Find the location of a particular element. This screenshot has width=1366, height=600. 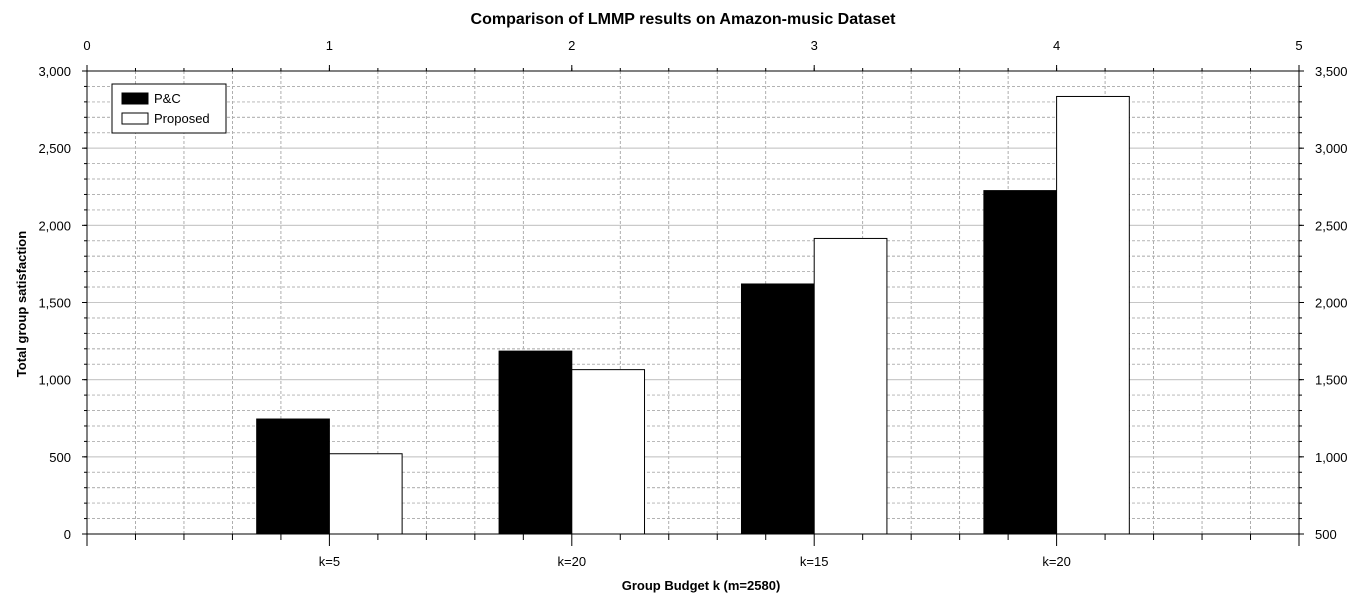

y-tick-label: 2,500 is located at coordinates (54, 148).